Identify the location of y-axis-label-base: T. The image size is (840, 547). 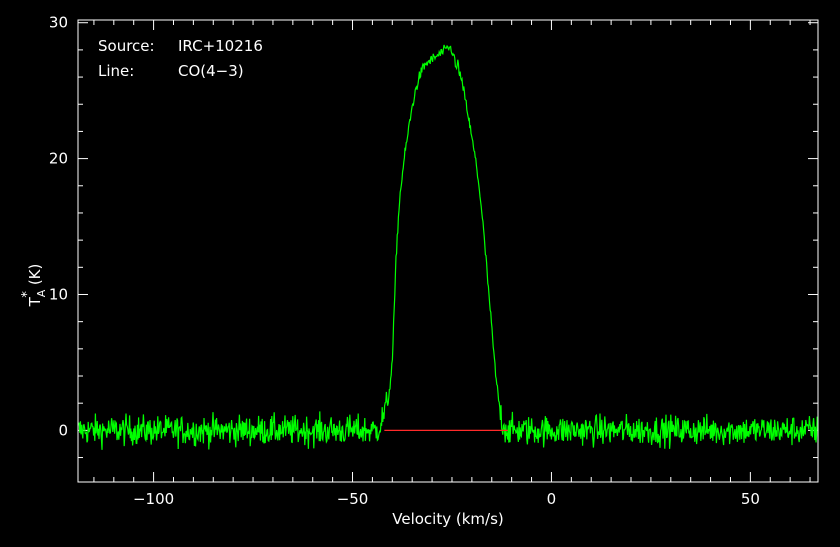
(35, 301).